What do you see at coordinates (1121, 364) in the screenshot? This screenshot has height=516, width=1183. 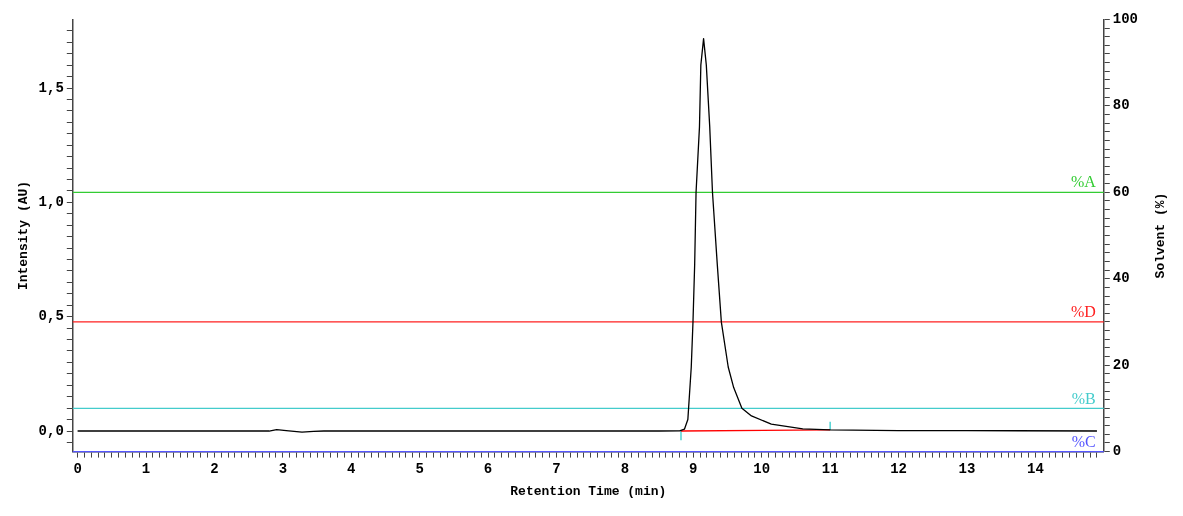 I see `y2-tick-label: 20` at bounding box center [1121, 364].